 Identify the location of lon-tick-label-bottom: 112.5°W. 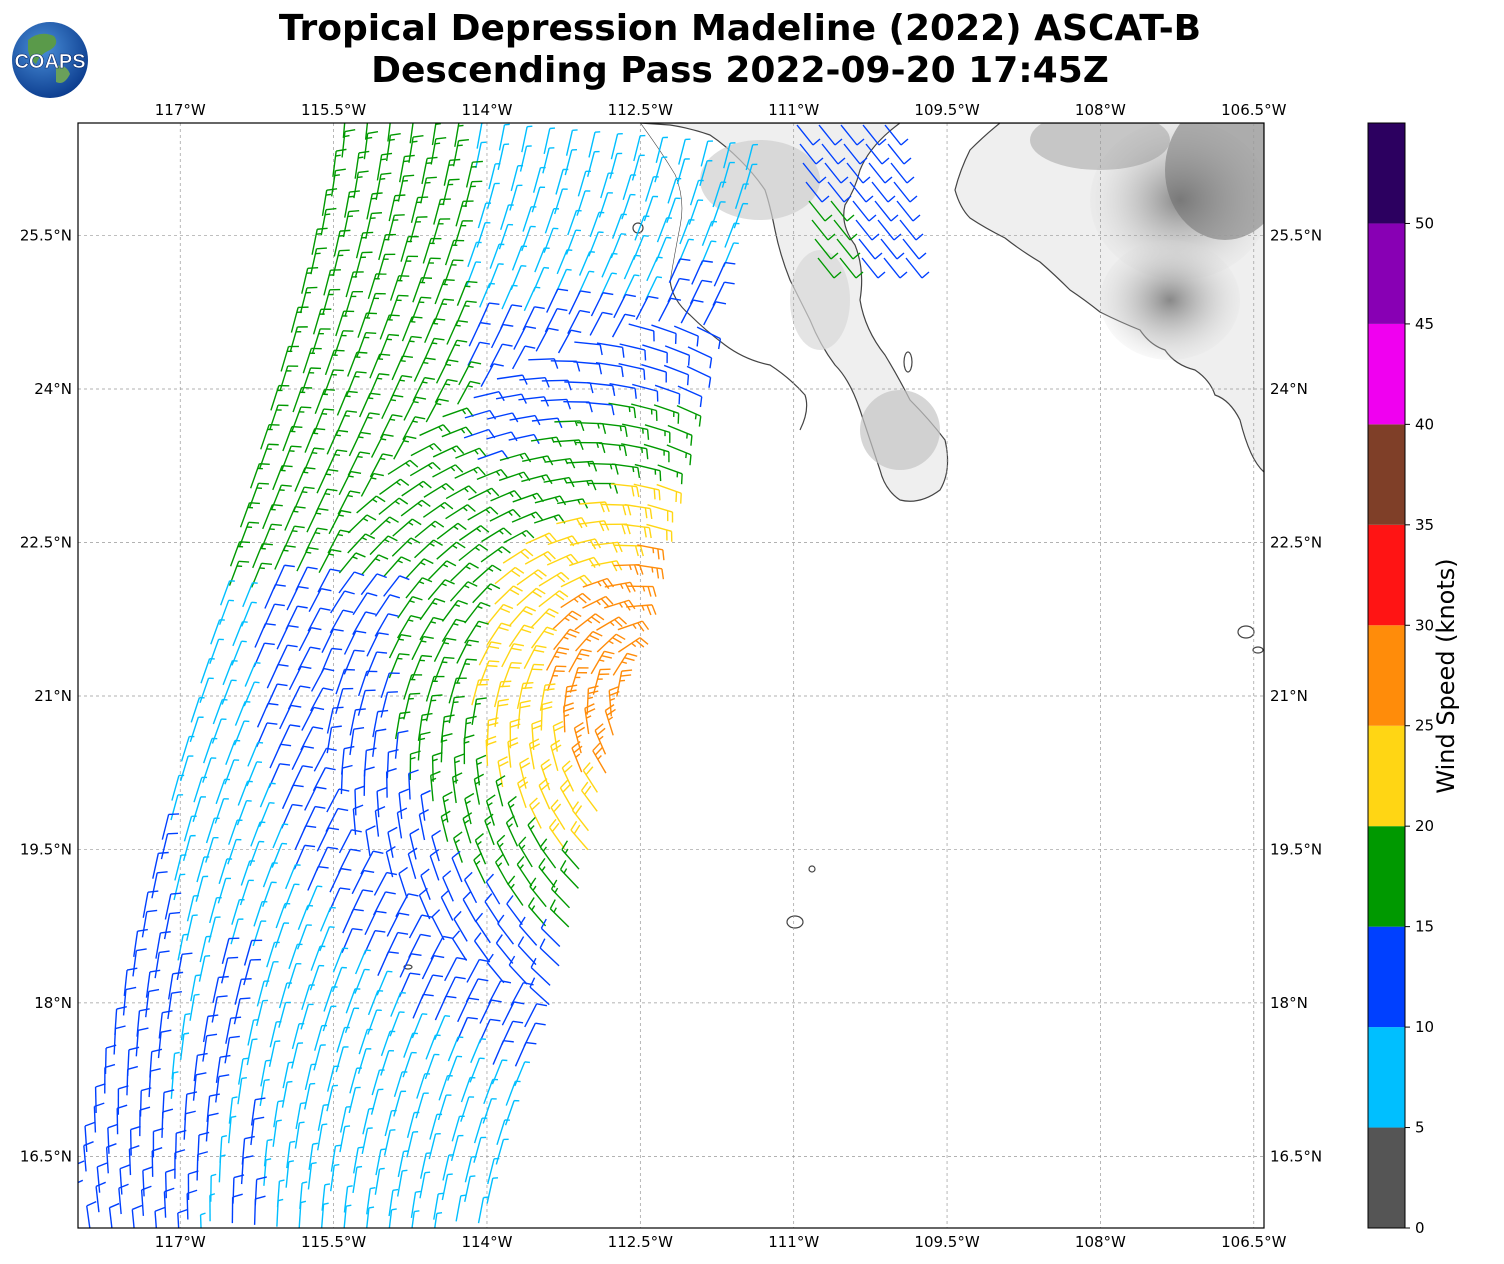
(640, 1242).